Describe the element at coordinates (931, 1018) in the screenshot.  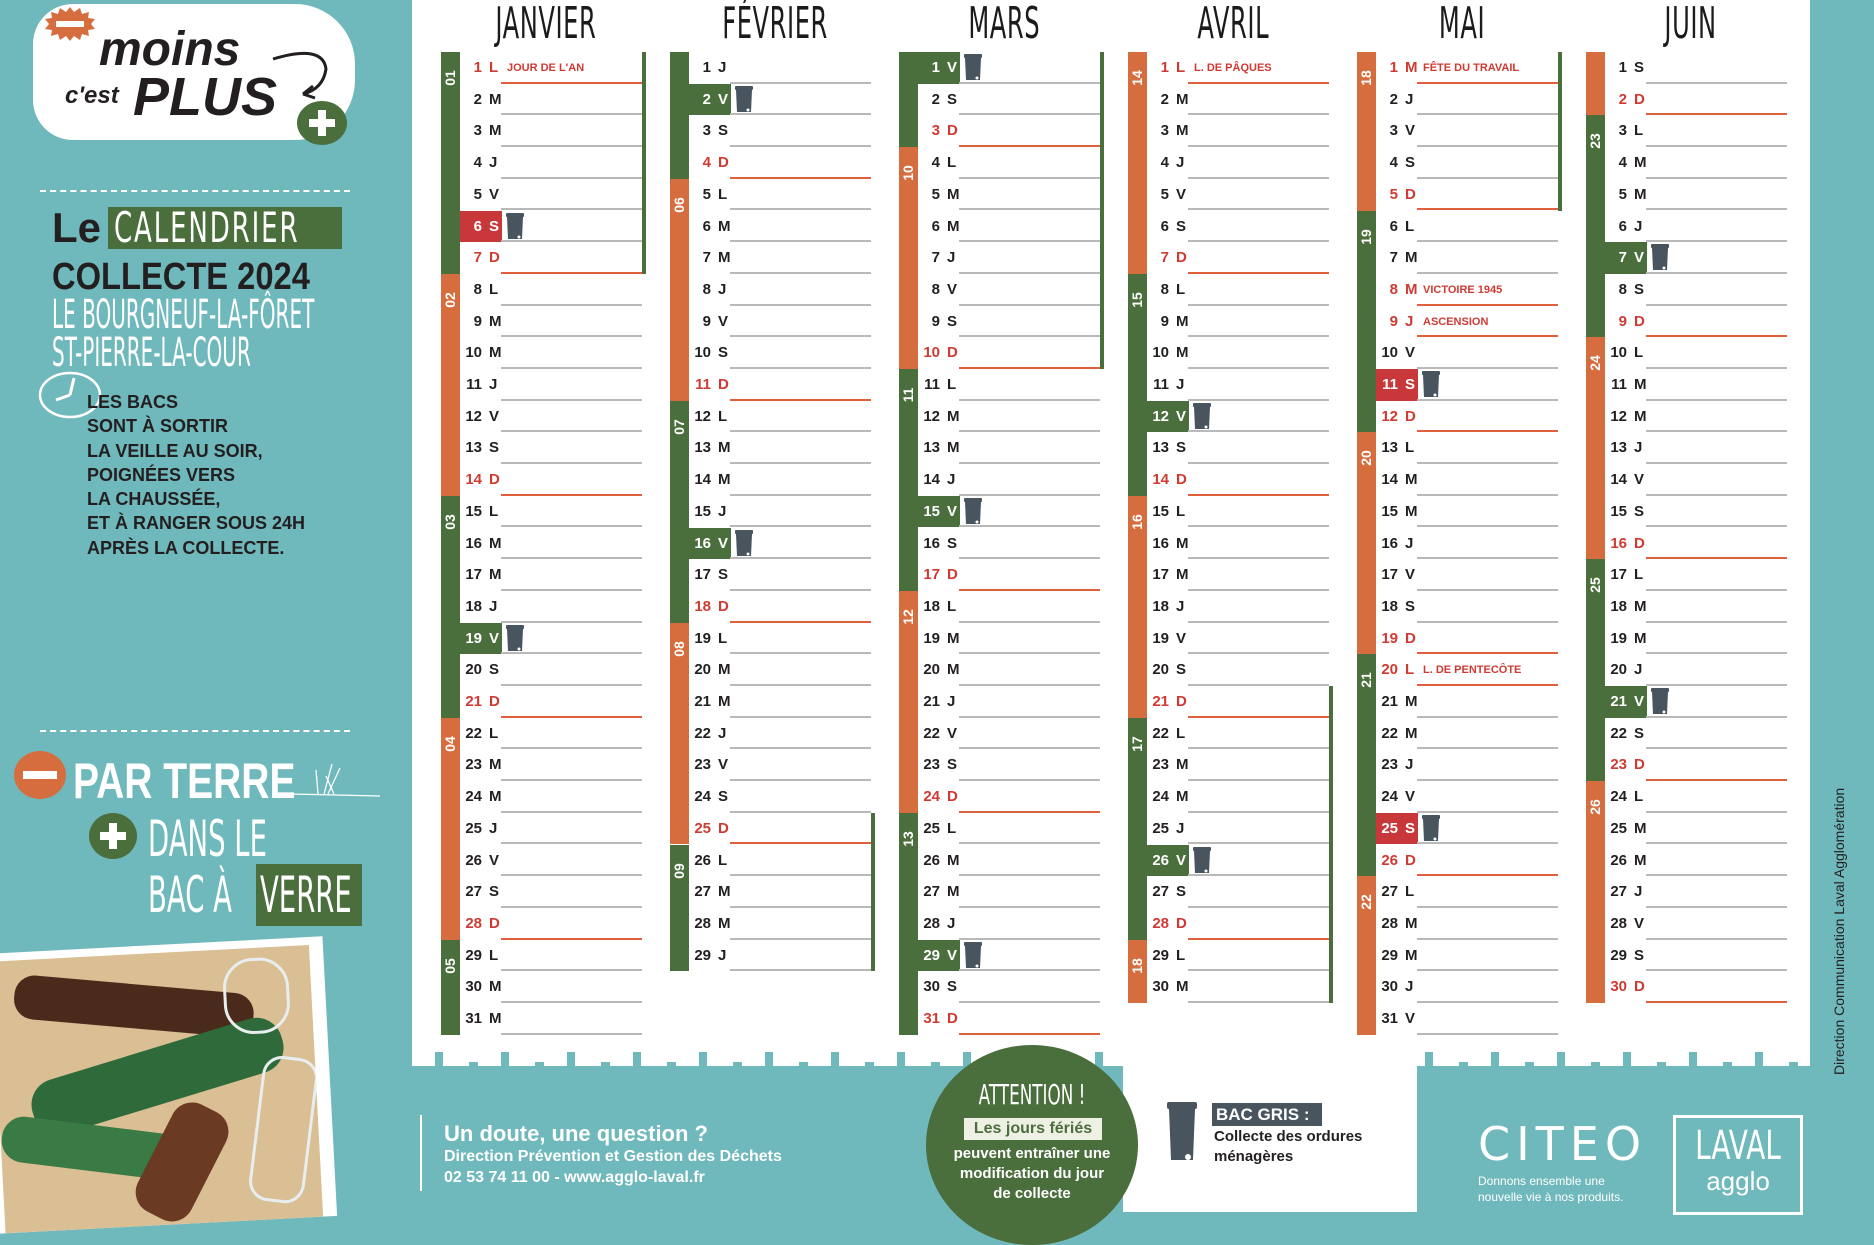
I see `day-number: 31` at that location.